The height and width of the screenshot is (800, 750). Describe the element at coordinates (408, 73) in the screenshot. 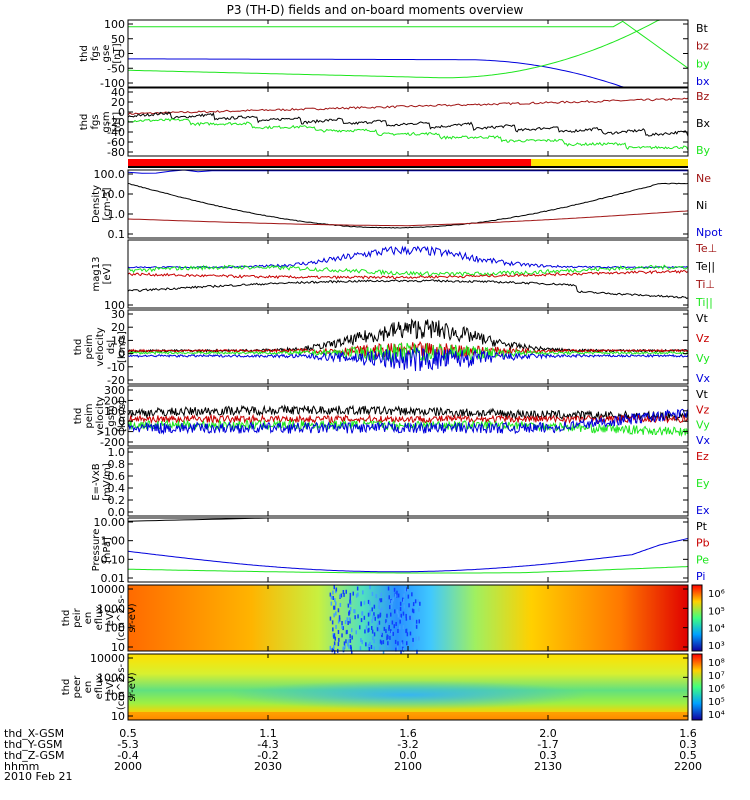

I see `series-bx` at that location.